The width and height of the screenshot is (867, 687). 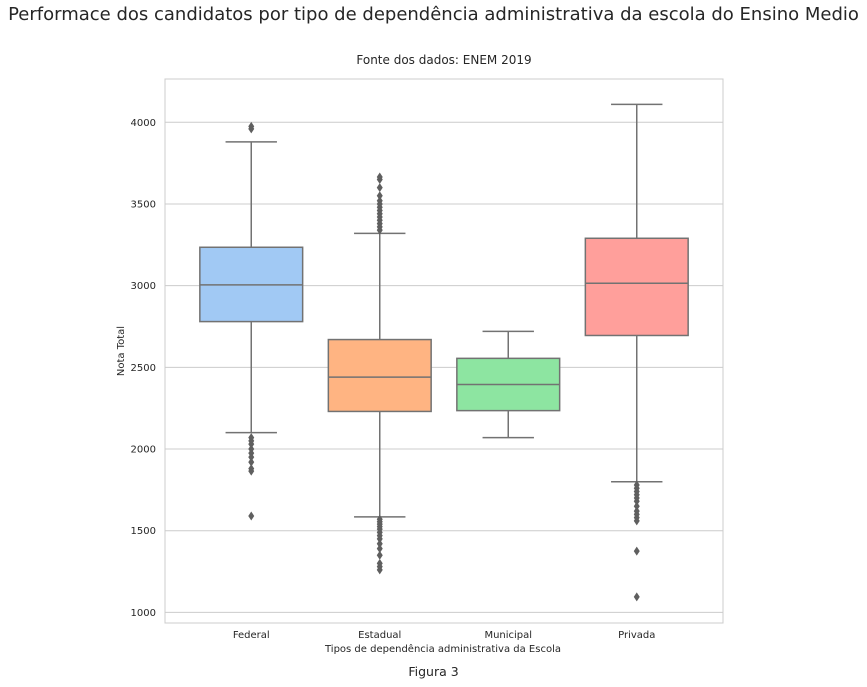 What do you see at coordinates (143, 204) in the screenshot?
I see `y-tick-label: 3500` at bounding box center [143, 204].